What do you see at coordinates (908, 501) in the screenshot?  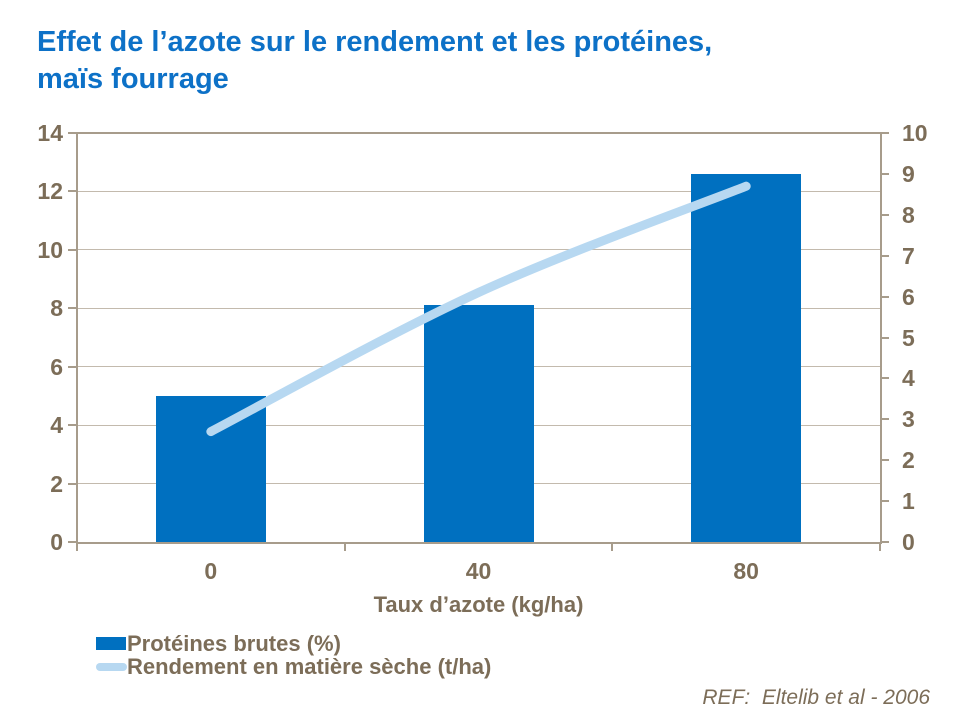 I see `y-axis-label-right: 1` at bounding box center [908, 501].